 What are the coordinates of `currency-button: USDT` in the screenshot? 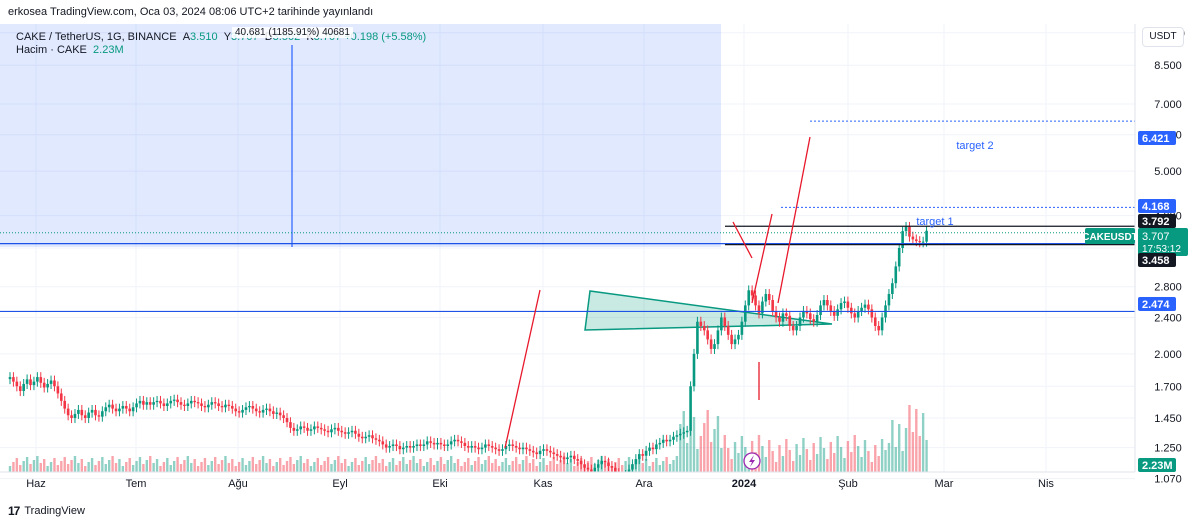 It's located at (1163, 37).